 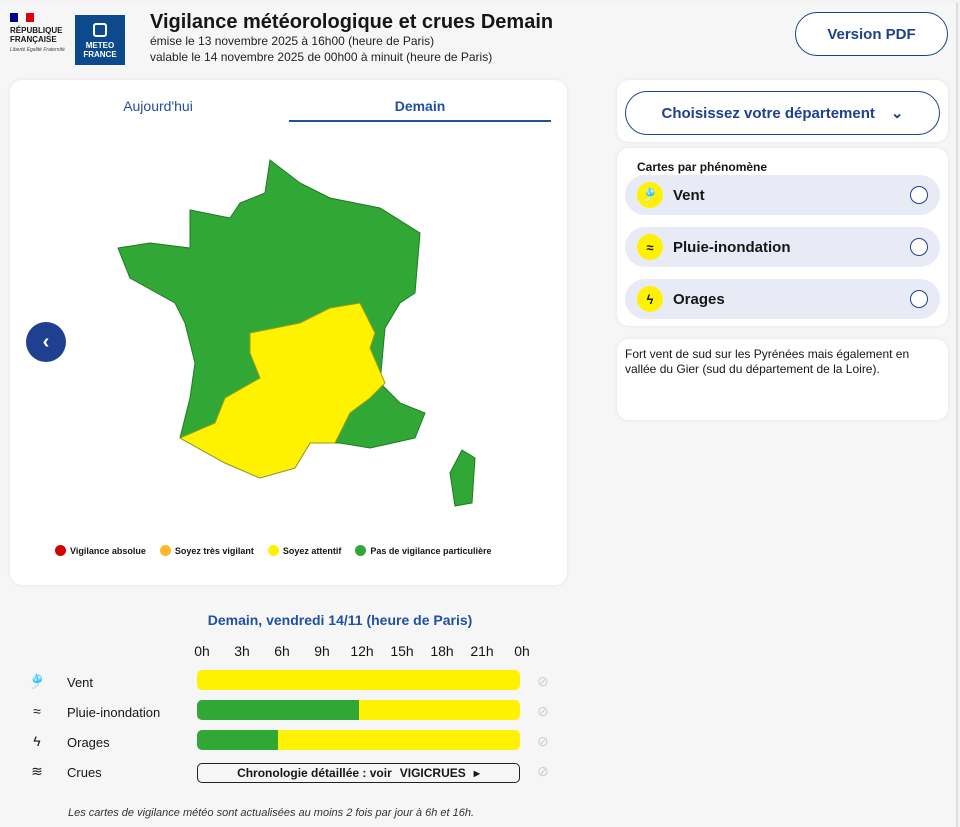 What do you see at coordinates (482, 651) in the screenshot?
I see `hour-label: 21h` at bounding box center [482, 651].